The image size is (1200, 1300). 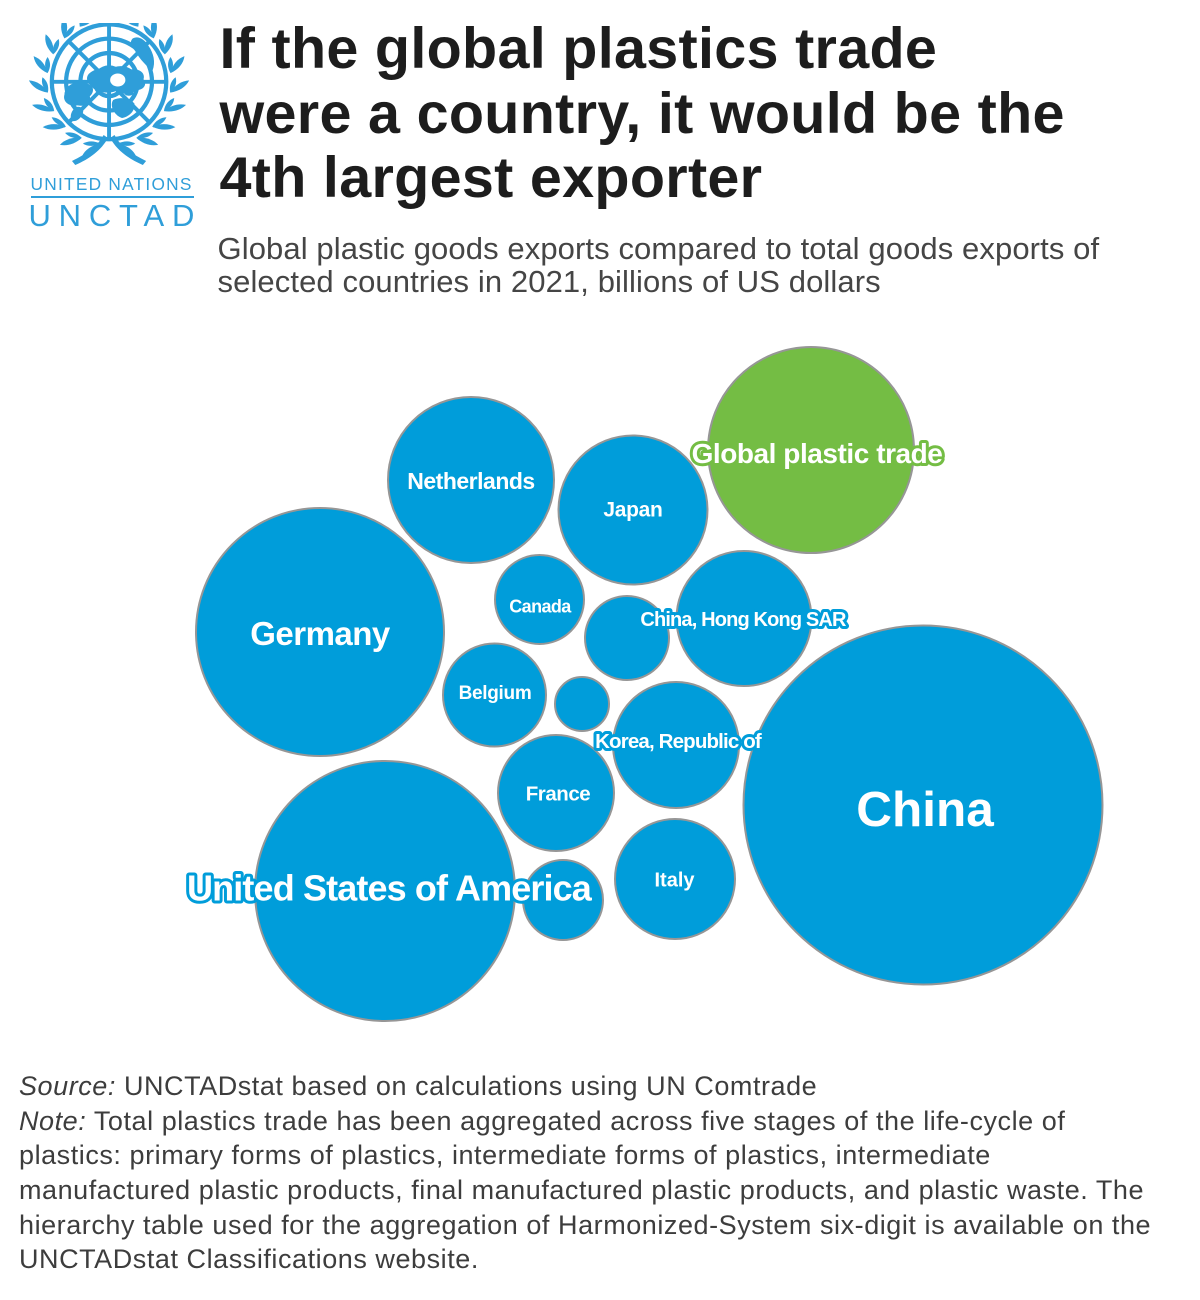 I want to click on svg-text: China, so click(x=925, y=809).